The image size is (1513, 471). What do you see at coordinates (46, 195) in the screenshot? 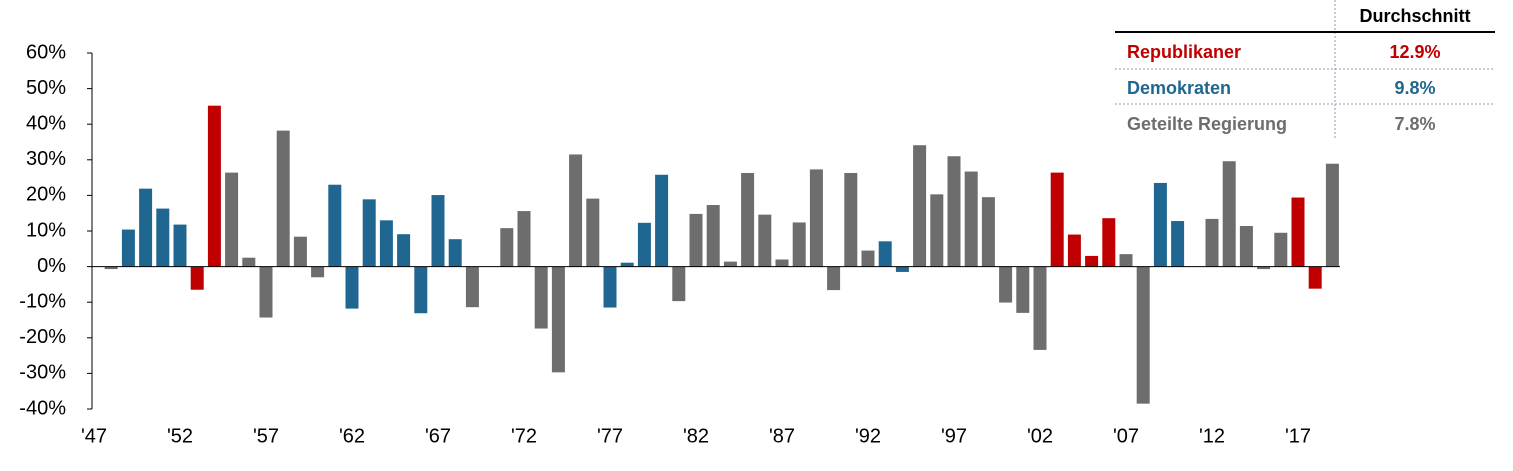
I see `y-tick-label: 20%` at bounding box center [46, 195].